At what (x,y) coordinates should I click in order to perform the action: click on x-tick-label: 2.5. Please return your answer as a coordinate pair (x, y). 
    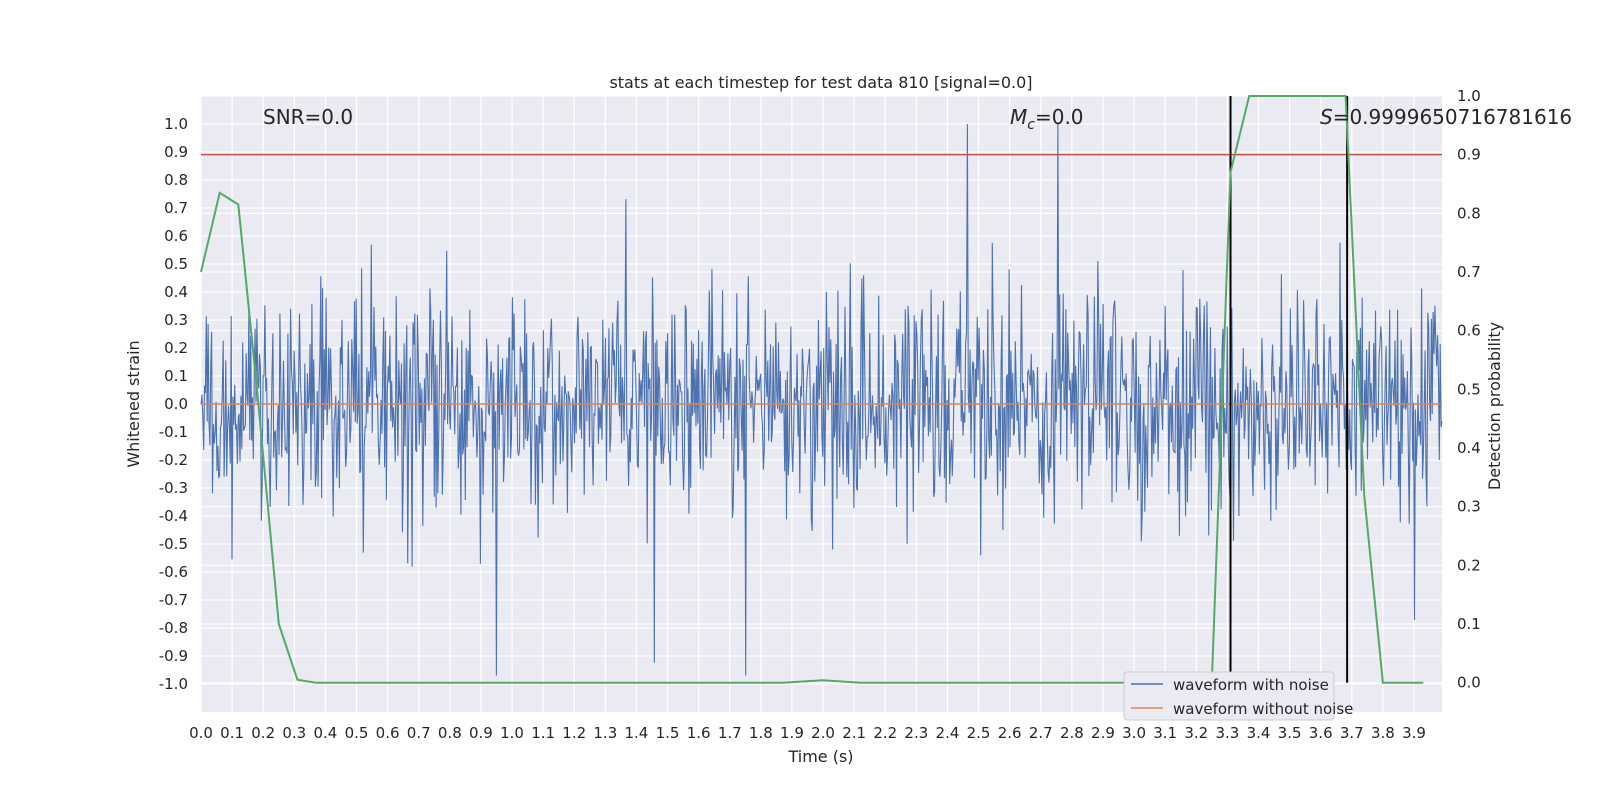
    Looking at the image, I should click on (979, 733).